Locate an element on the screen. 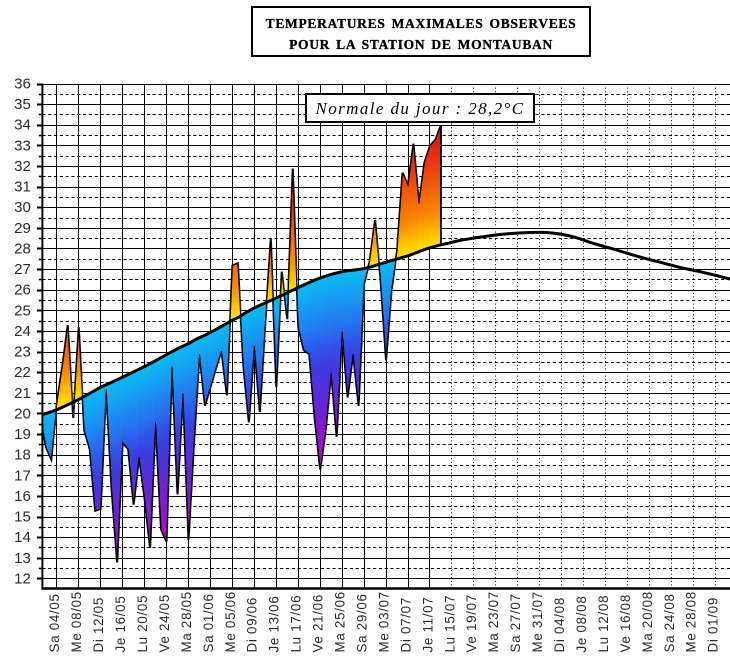 This screenshot has width=730, height=661. svg-text: Ma 25/06 is located at coordinates (340, 621).